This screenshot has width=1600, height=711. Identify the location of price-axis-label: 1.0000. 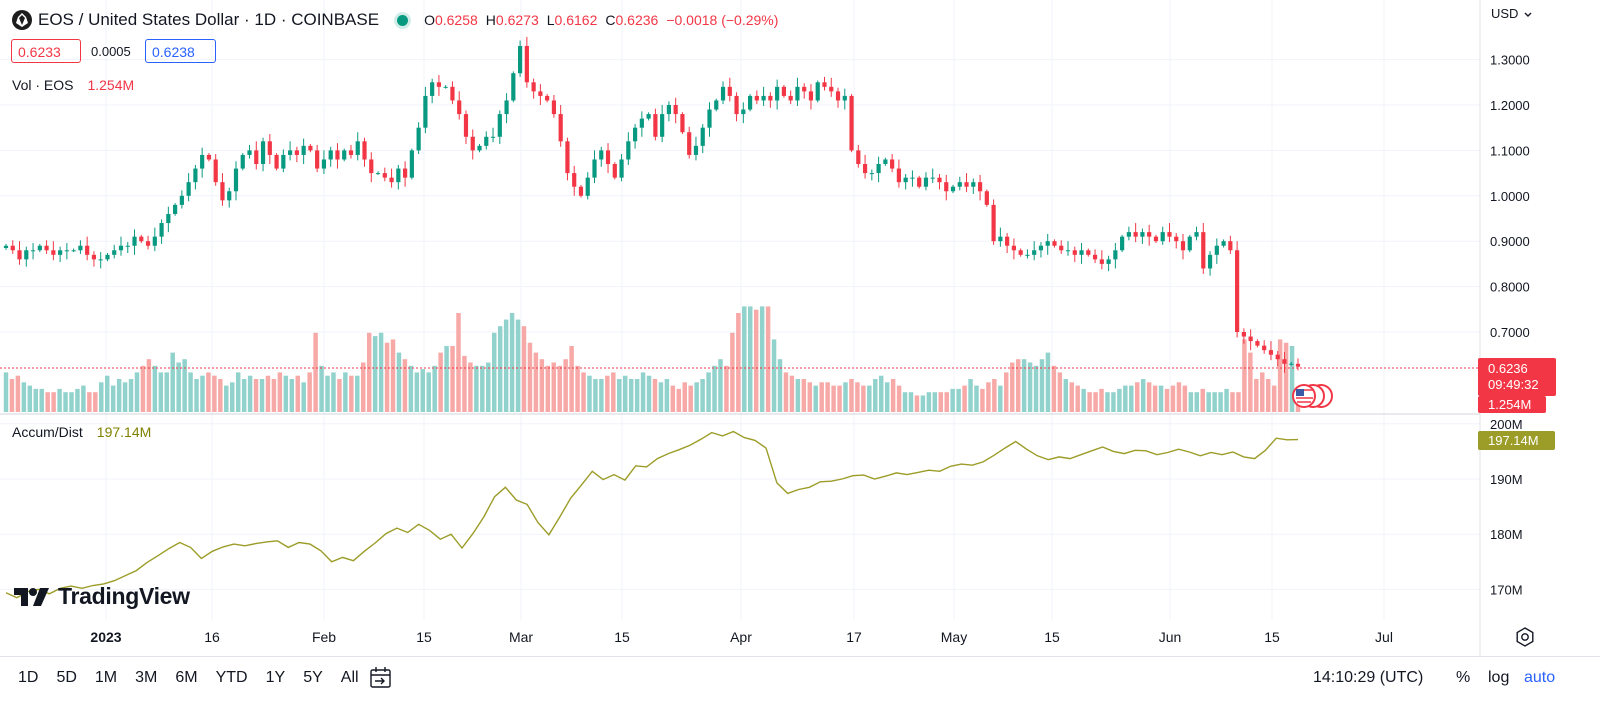
(1510, 196).